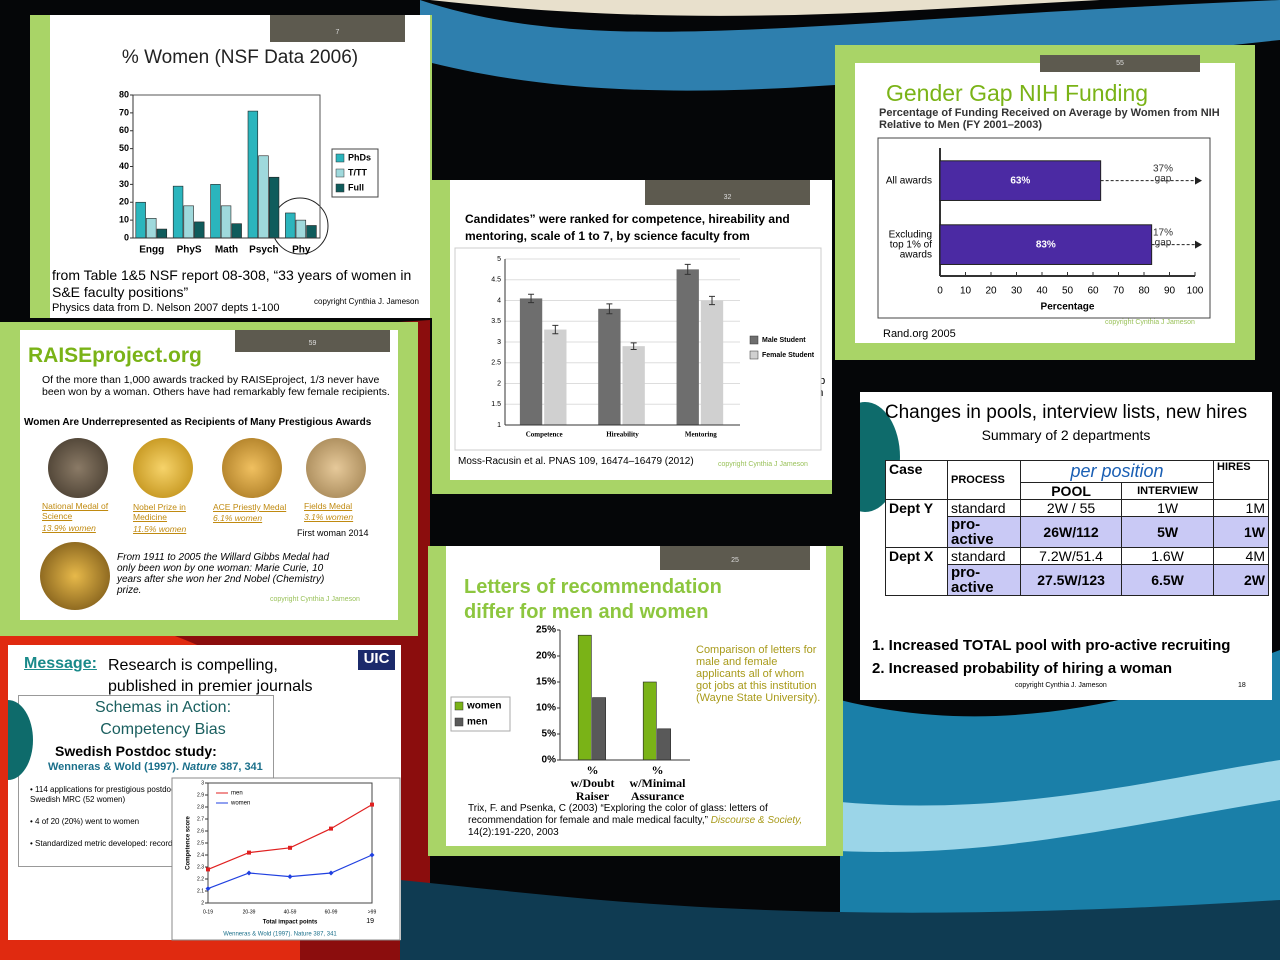 The image size is (1280, 960). I want to click on study: Swedish Postdoc study:, so click(136, 751).